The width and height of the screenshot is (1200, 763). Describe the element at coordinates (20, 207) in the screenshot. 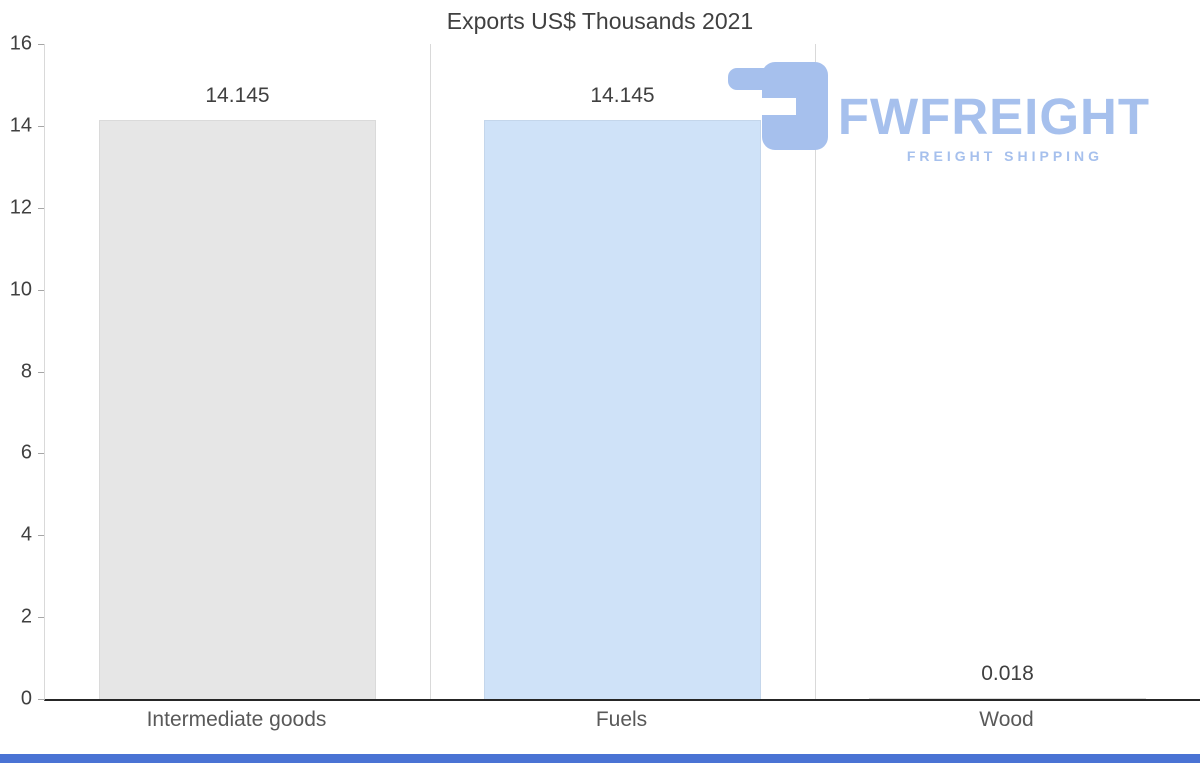

I see `y-tick-label: 12` at that location.